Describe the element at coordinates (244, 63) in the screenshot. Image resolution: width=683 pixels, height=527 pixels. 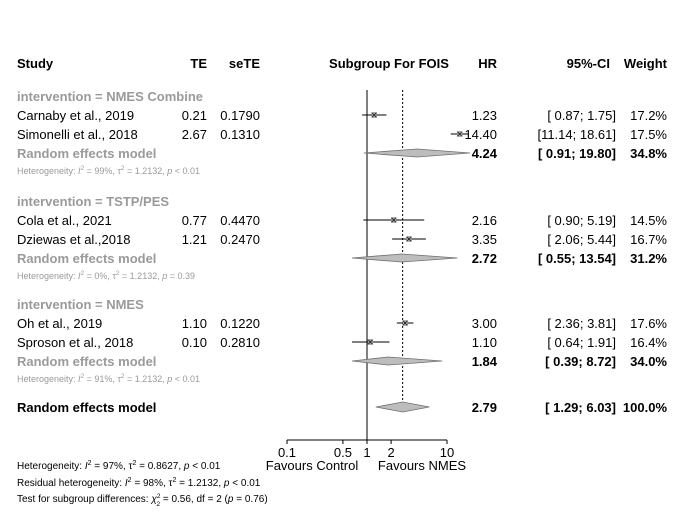
I see `header-sete: seTE` at that location.